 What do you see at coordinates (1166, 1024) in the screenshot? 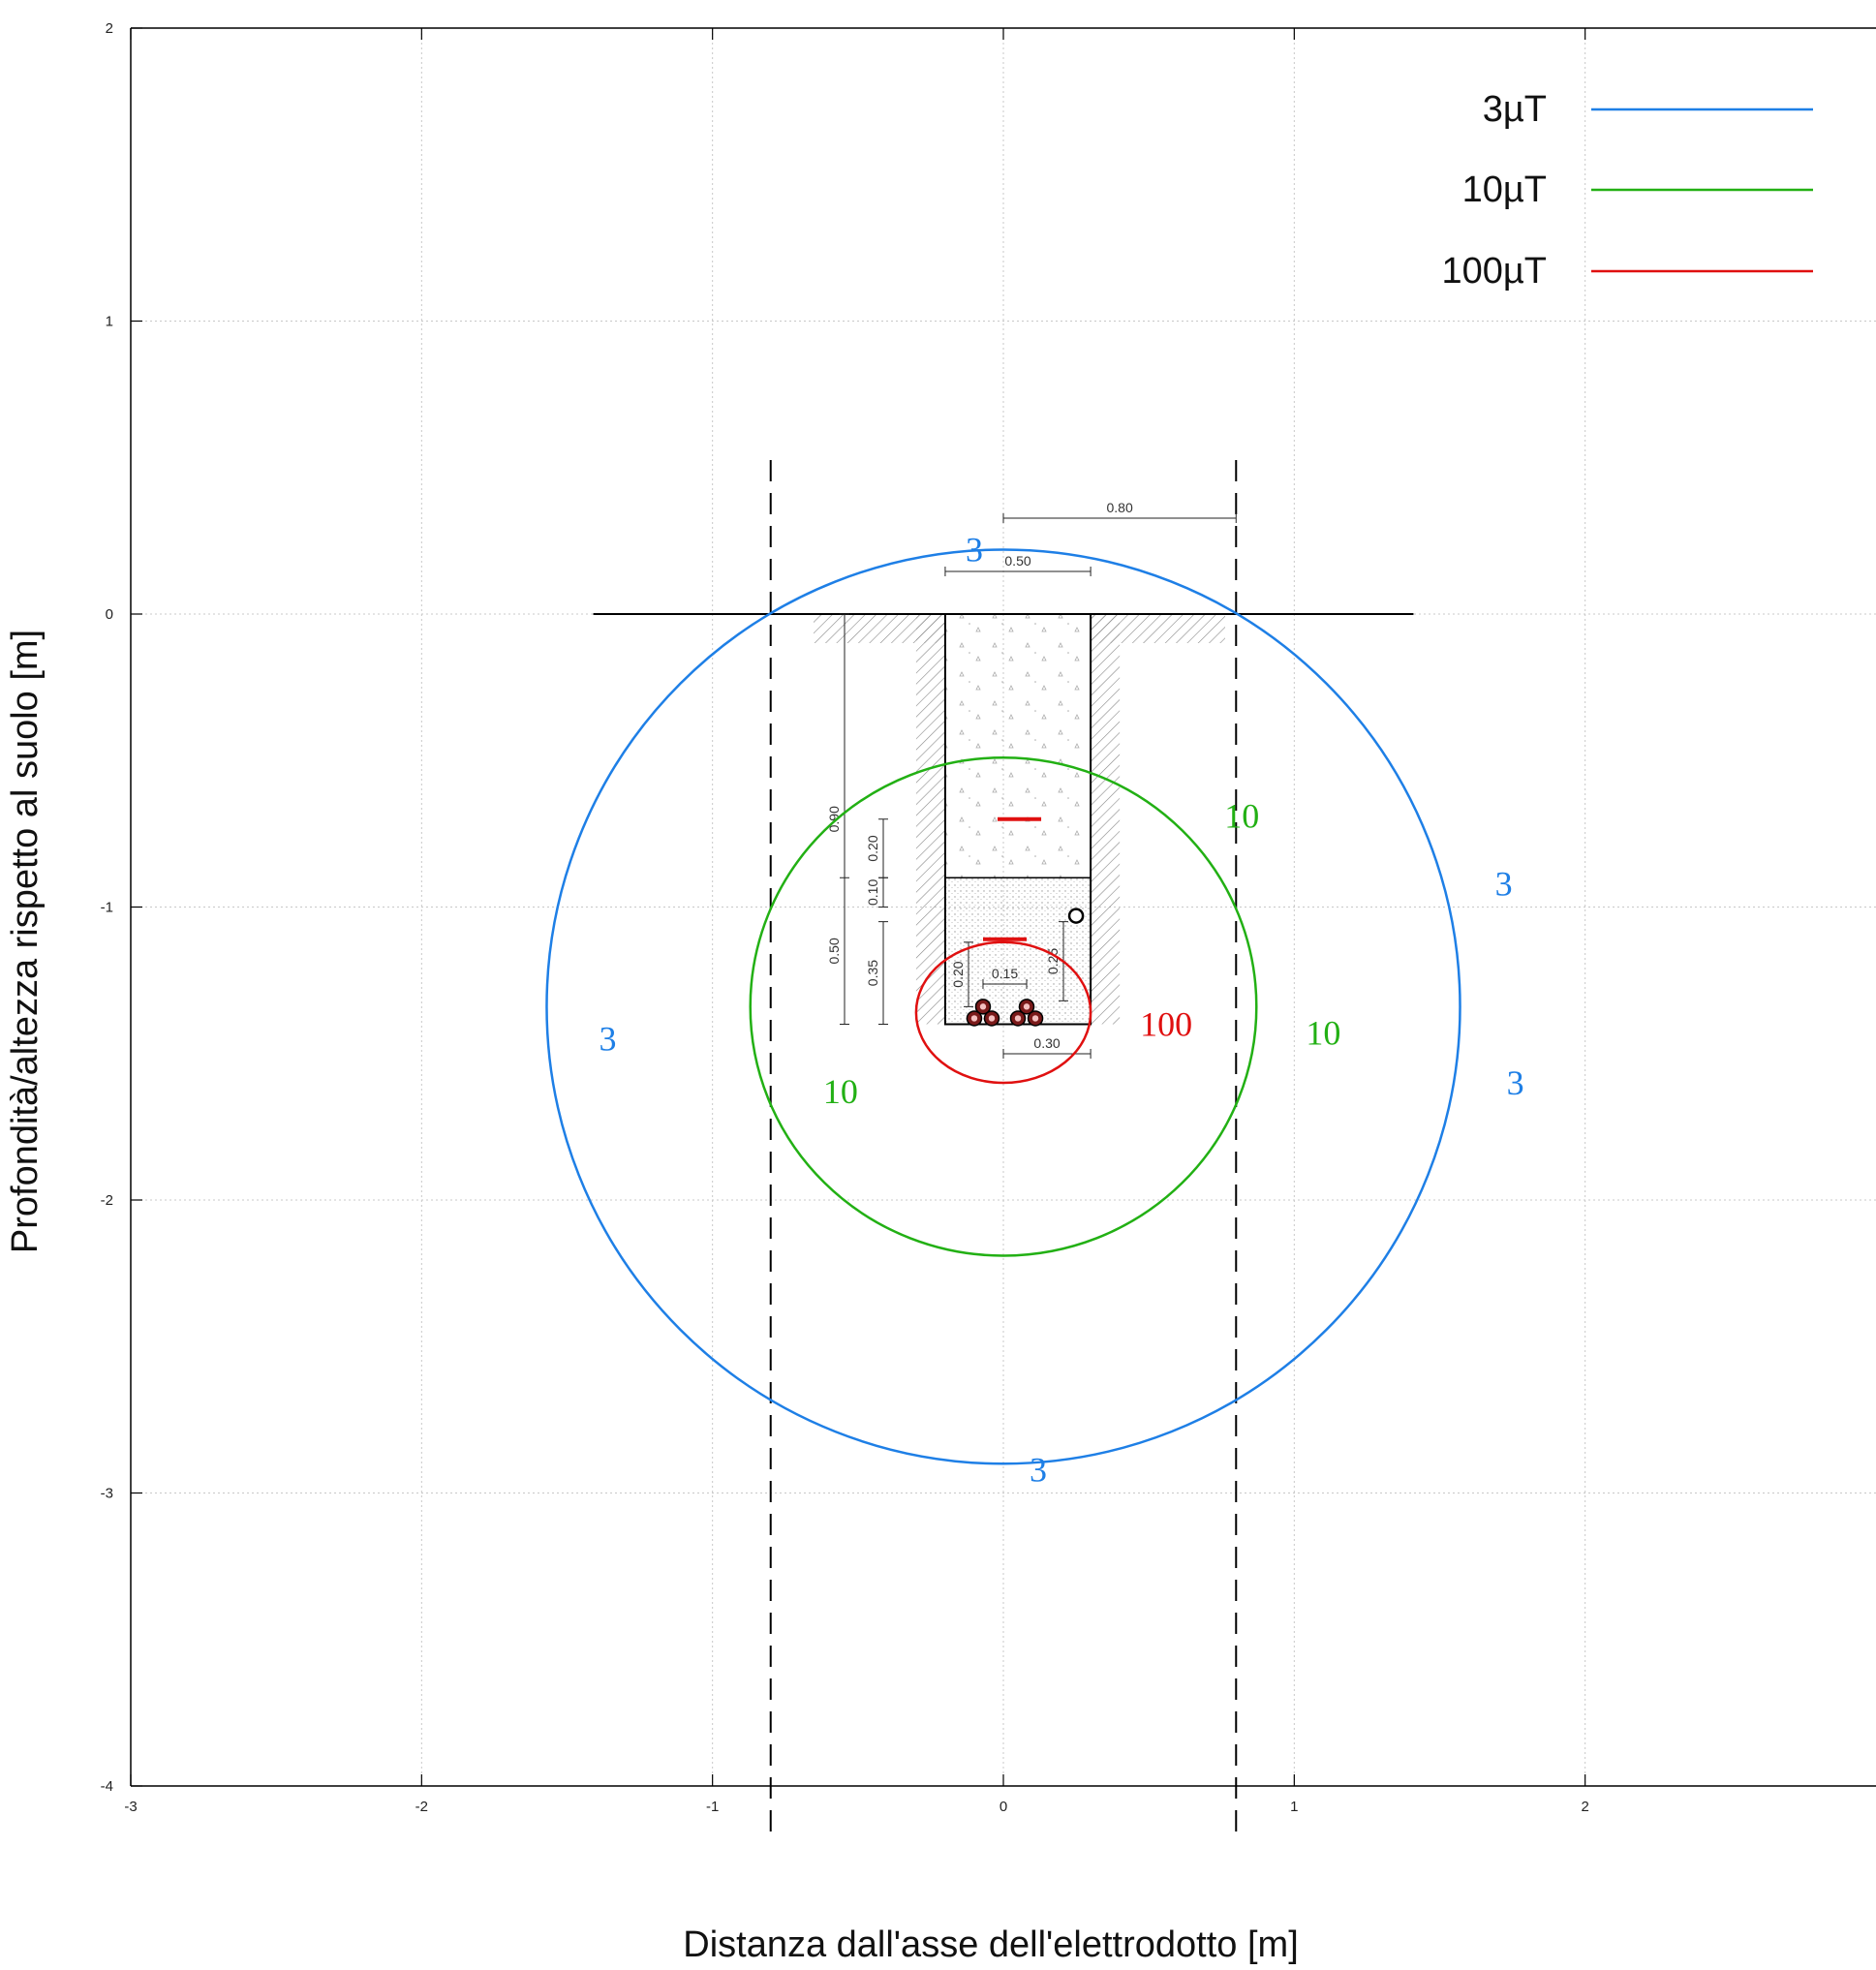
I see `contour-label-series-2: 100` at bounding box center [1166, 1024].